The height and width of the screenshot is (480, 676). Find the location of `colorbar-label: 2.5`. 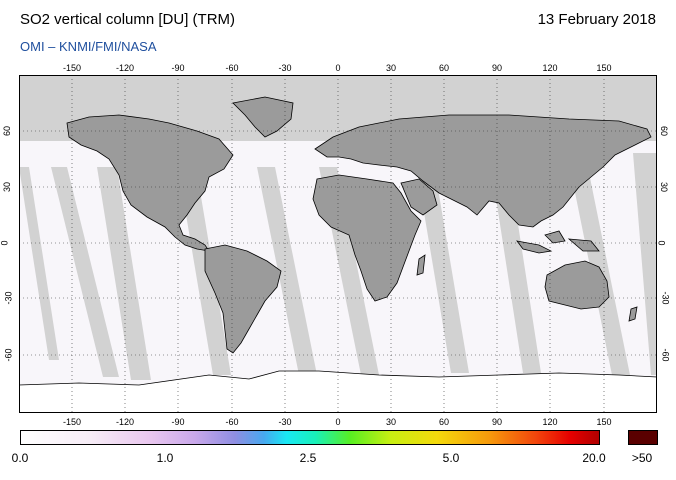

colorbar-label: 2.5 is located at coordinates (308, 458).